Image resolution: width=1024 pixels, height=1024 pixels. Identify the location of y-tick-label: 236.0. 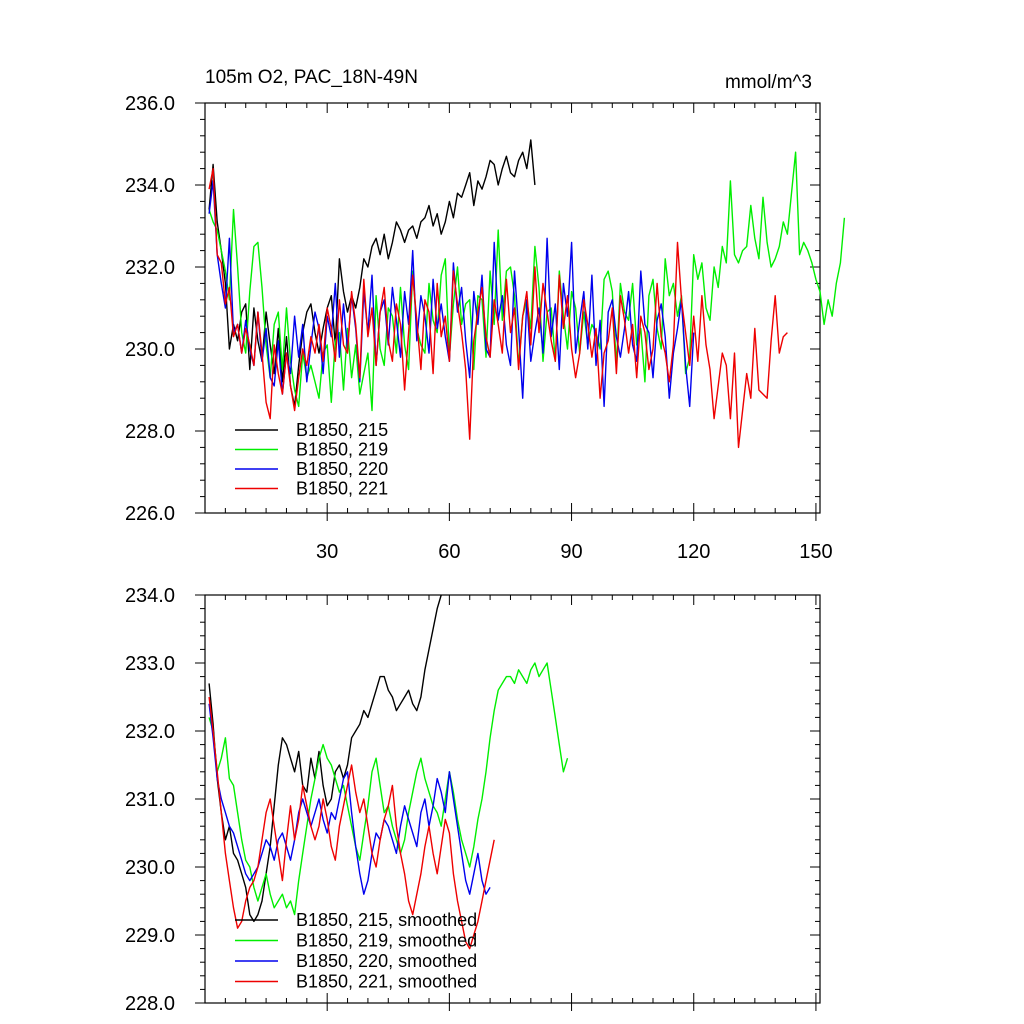
(150, 104).